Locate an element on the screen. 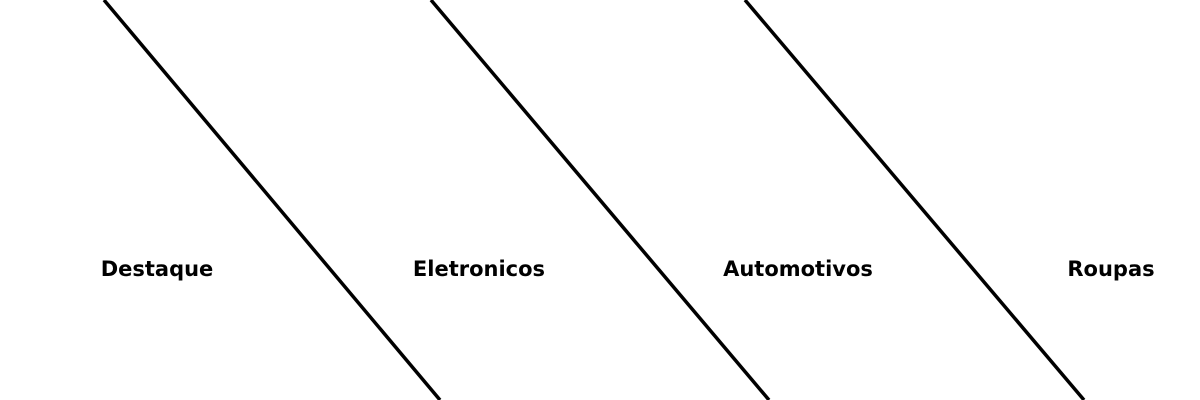 Image resolution: width=1200 pixels, height=400 pixels. tab-roupas: Roupas is located at coordinates (1111, 269).